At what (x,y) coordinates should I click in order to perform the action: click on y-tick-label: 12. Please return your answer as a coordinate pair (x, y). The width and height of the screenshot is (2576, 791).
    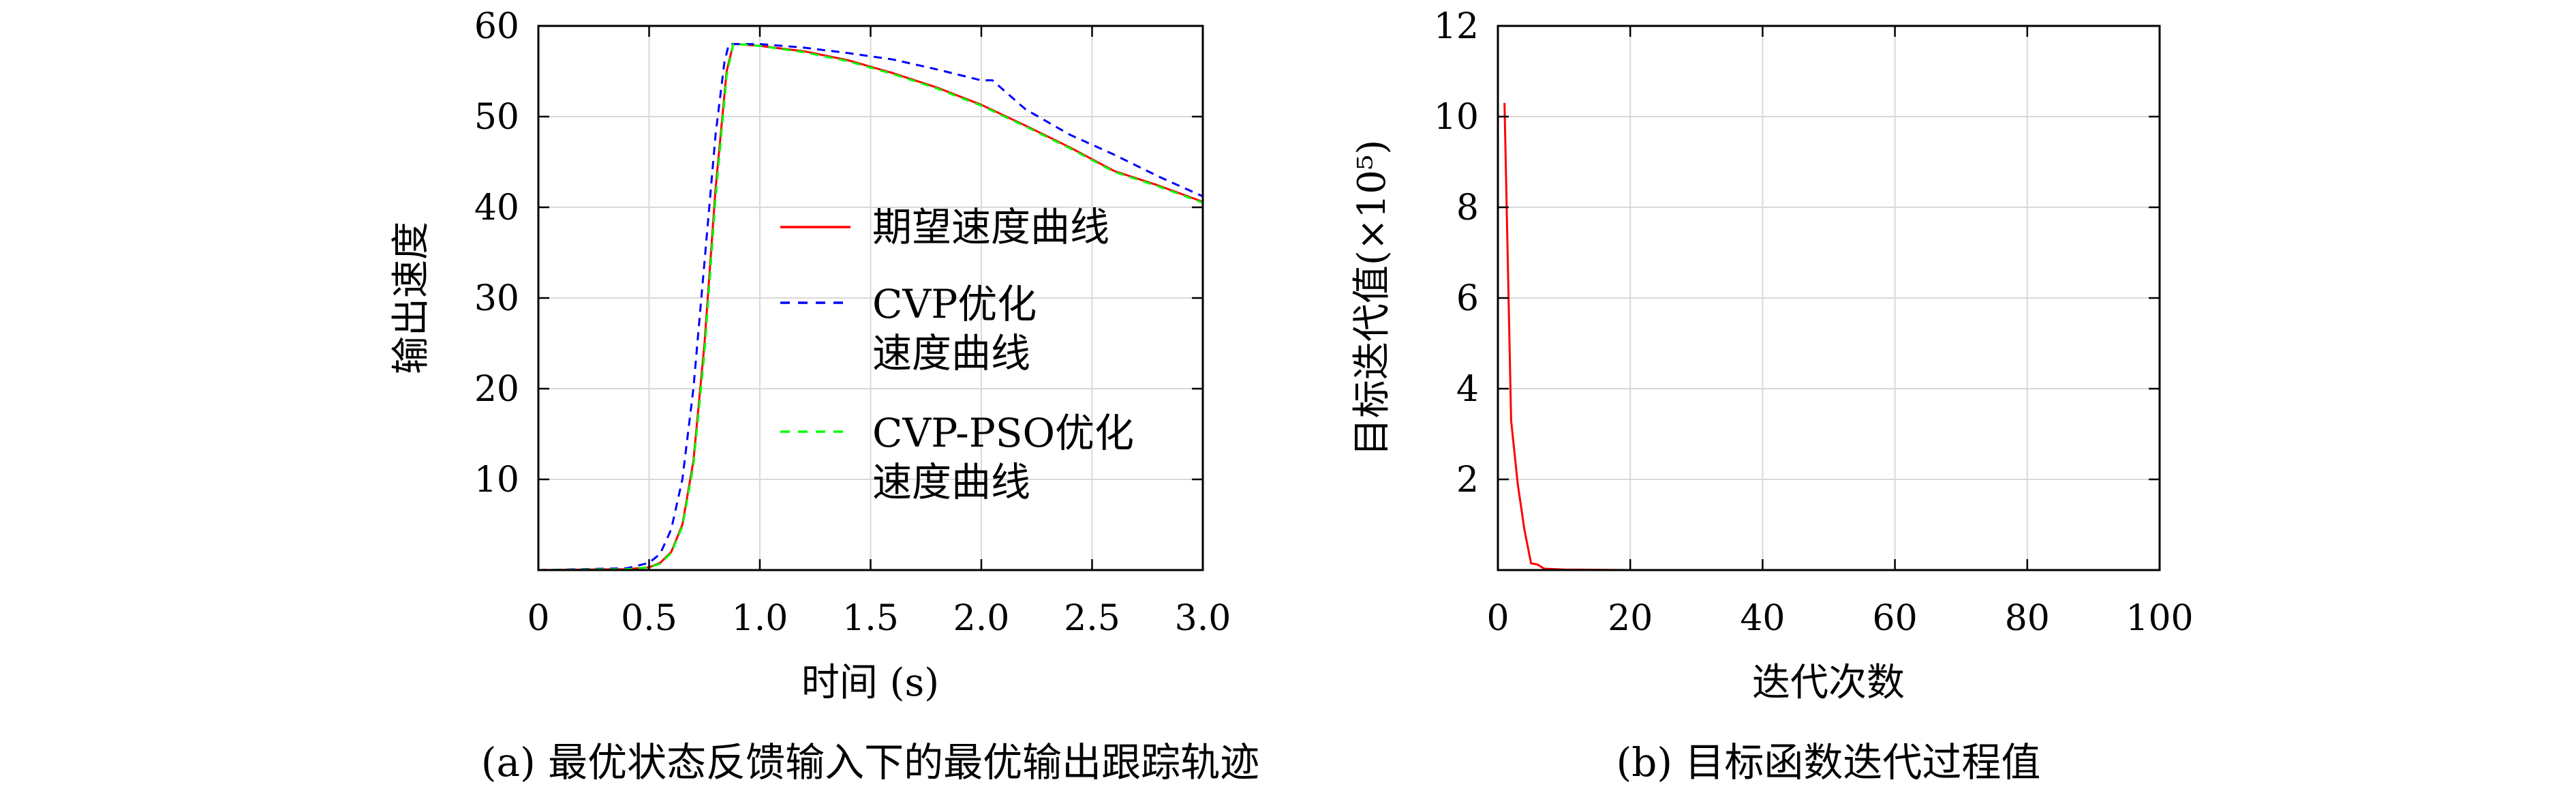
    Looking at the image, I should click on (1457, 26).